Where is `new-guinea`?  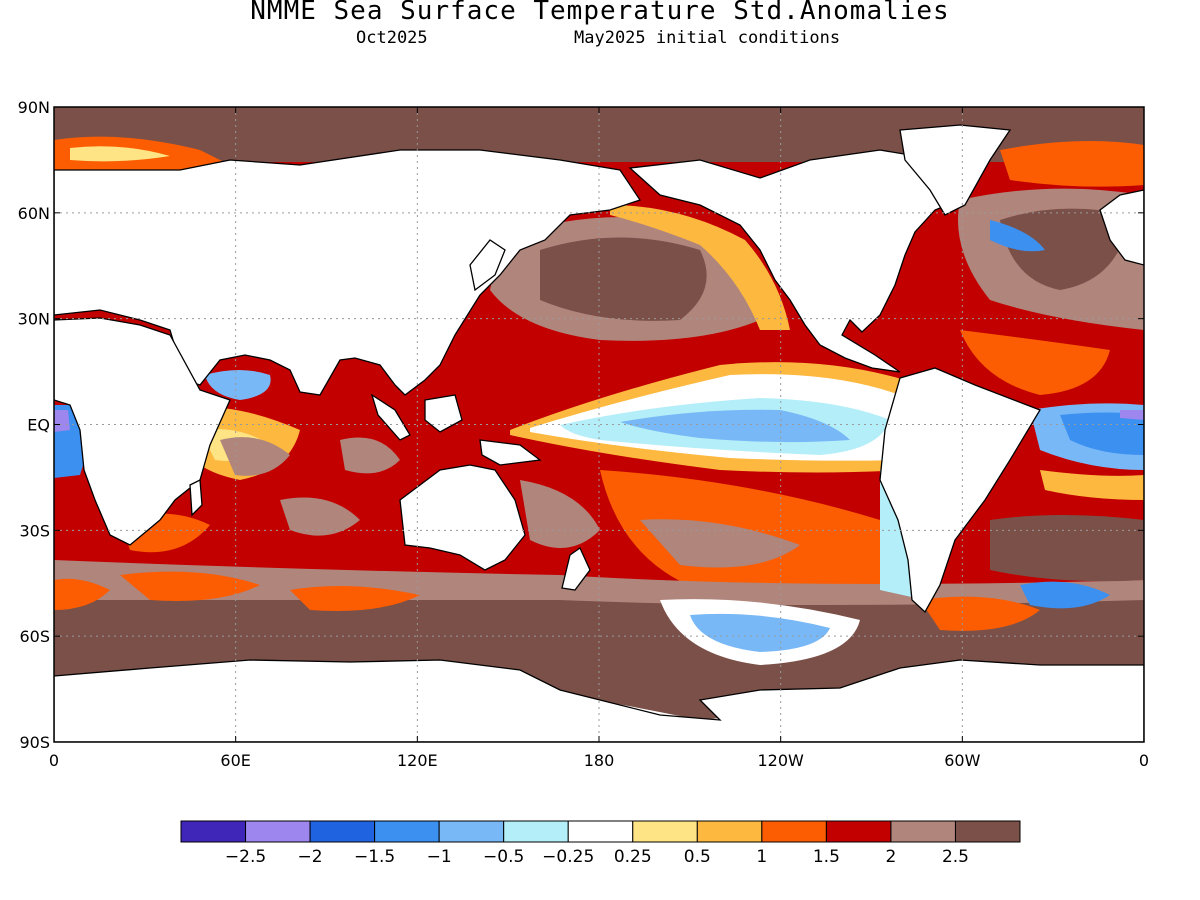 new-guinea is located at coordinates (510, 452).